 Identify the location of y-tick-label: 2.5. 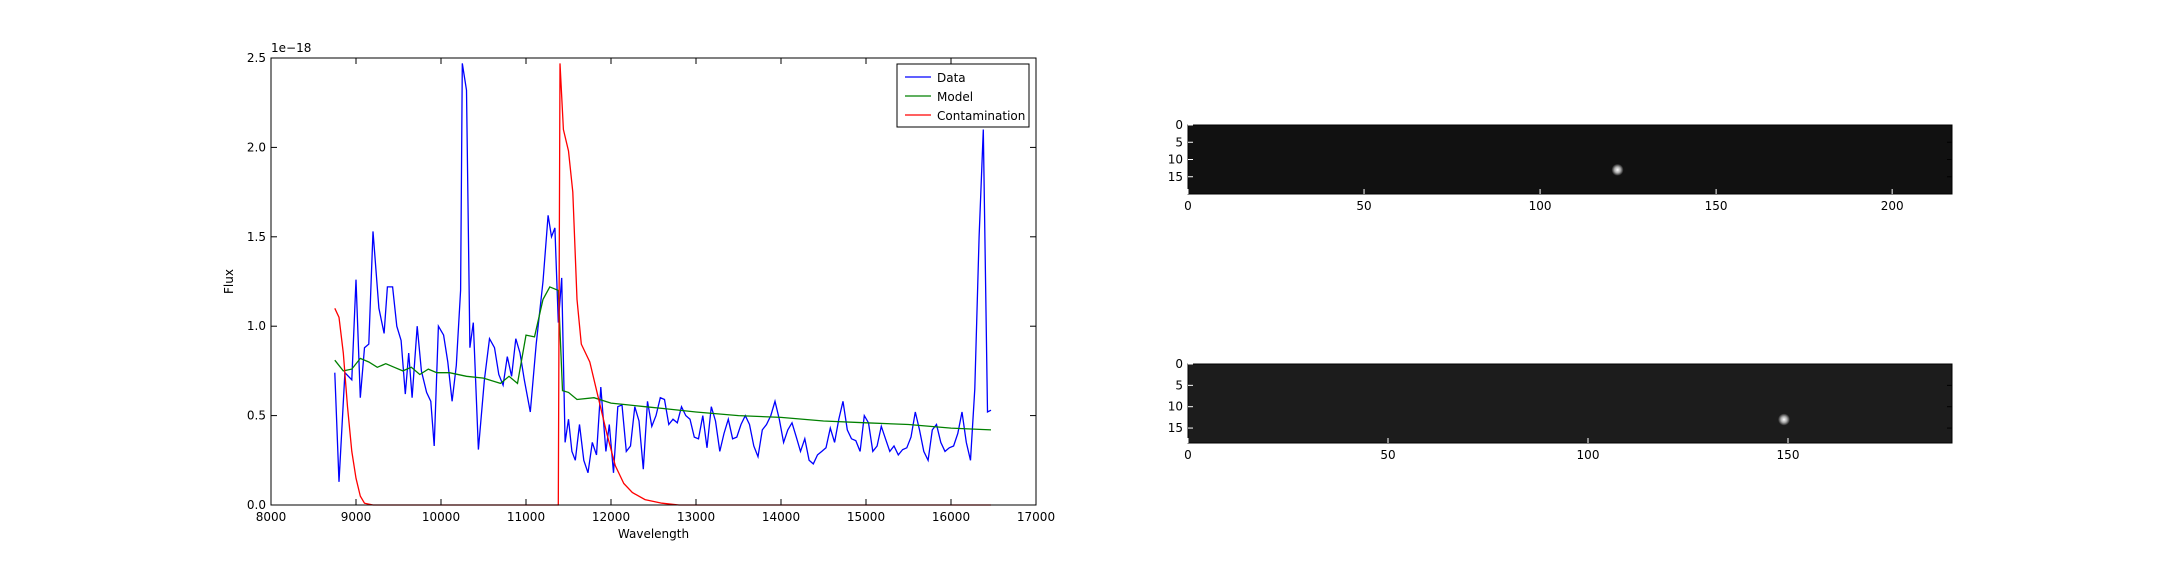
(256, 58).